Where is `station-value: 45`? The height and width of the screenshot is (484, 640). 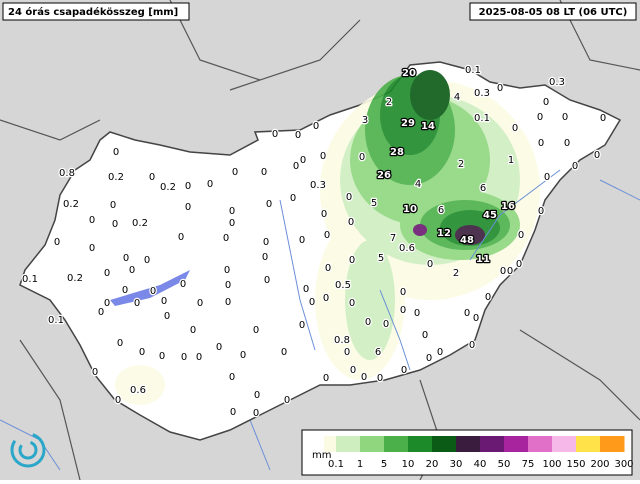
station-value: 45 is located at coordinates (490, 215).